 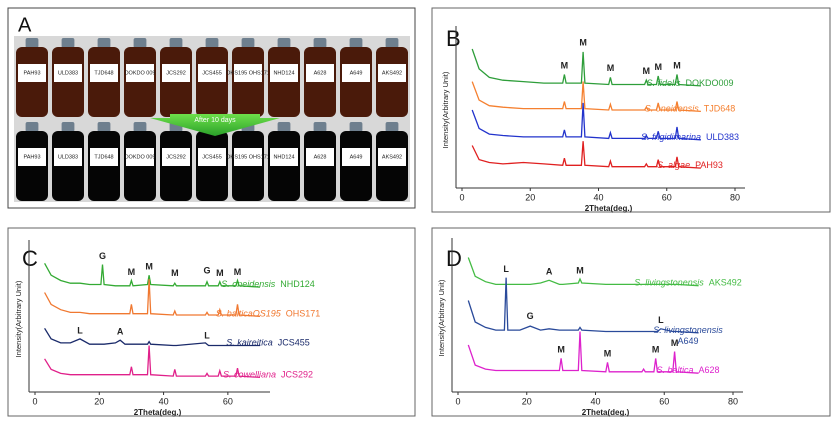 I want to click on legend-species: S. cowelliana, so click(x=249, y=375).